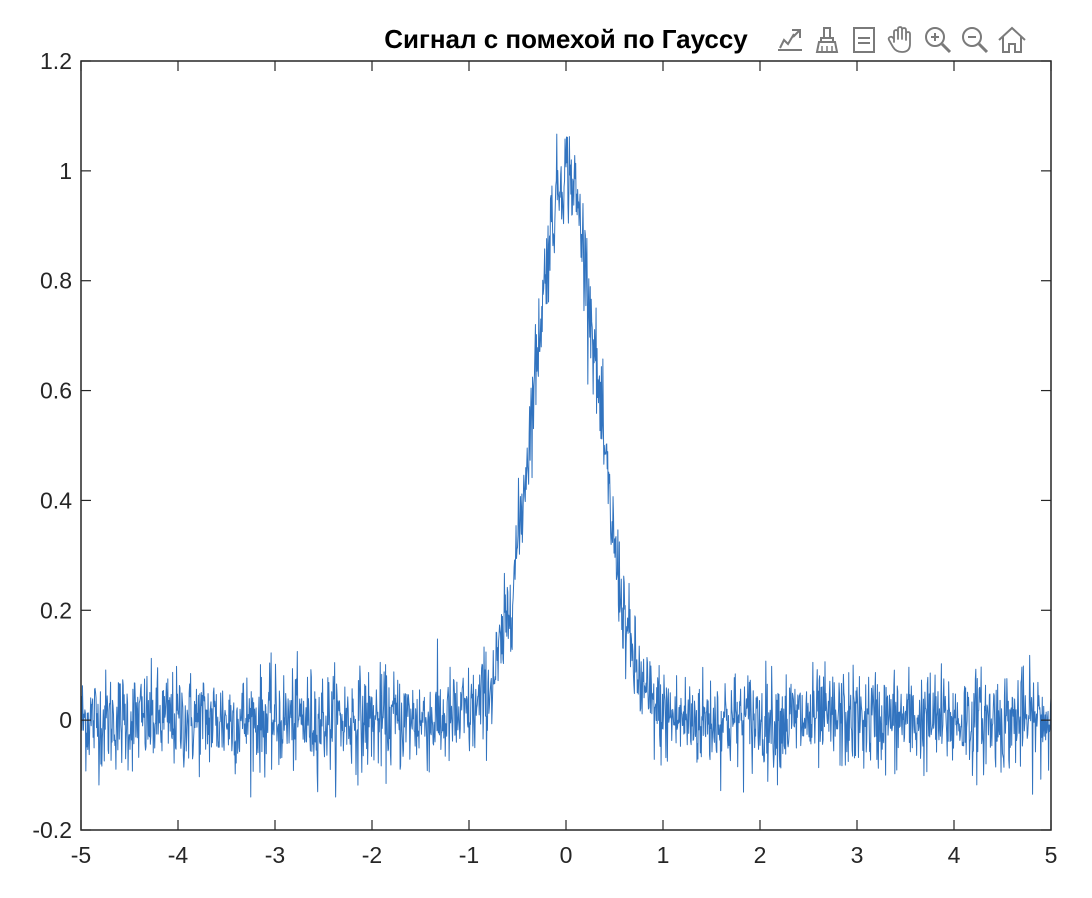 The height and width of the screenshot is (898, 1092). What do you see at coordinates (56, 281) in the screenshot?
I see `y-tick-label: 0.8` at bounding box center [56, 281].